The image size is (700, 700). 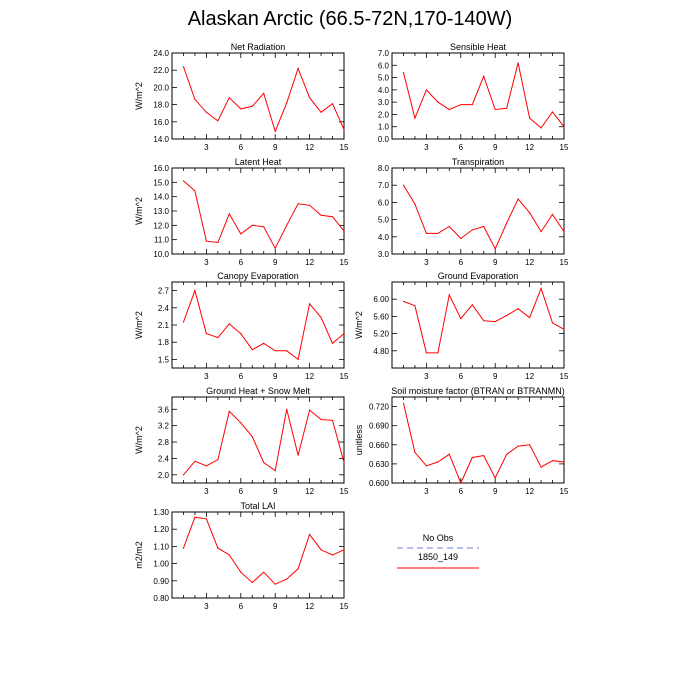 What do you see at coordinates (241, 606) in the screenshot?
I see `x-tick-label: 6` at bounding box center [241, 606].